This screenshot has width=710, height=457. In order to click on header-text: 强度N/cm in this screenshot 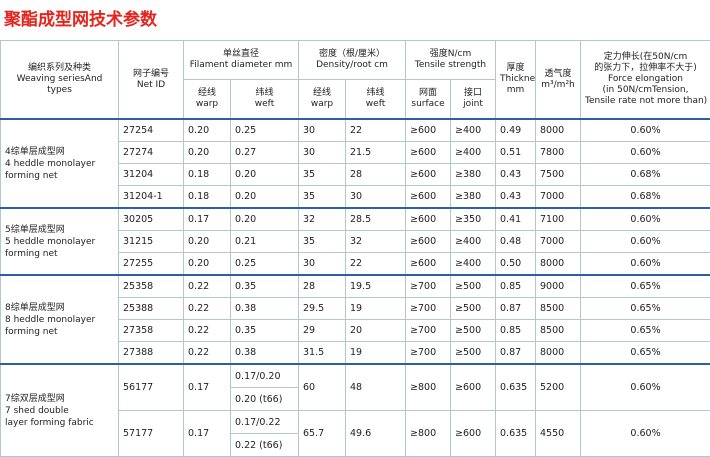, I will do `click(450, 54)`.